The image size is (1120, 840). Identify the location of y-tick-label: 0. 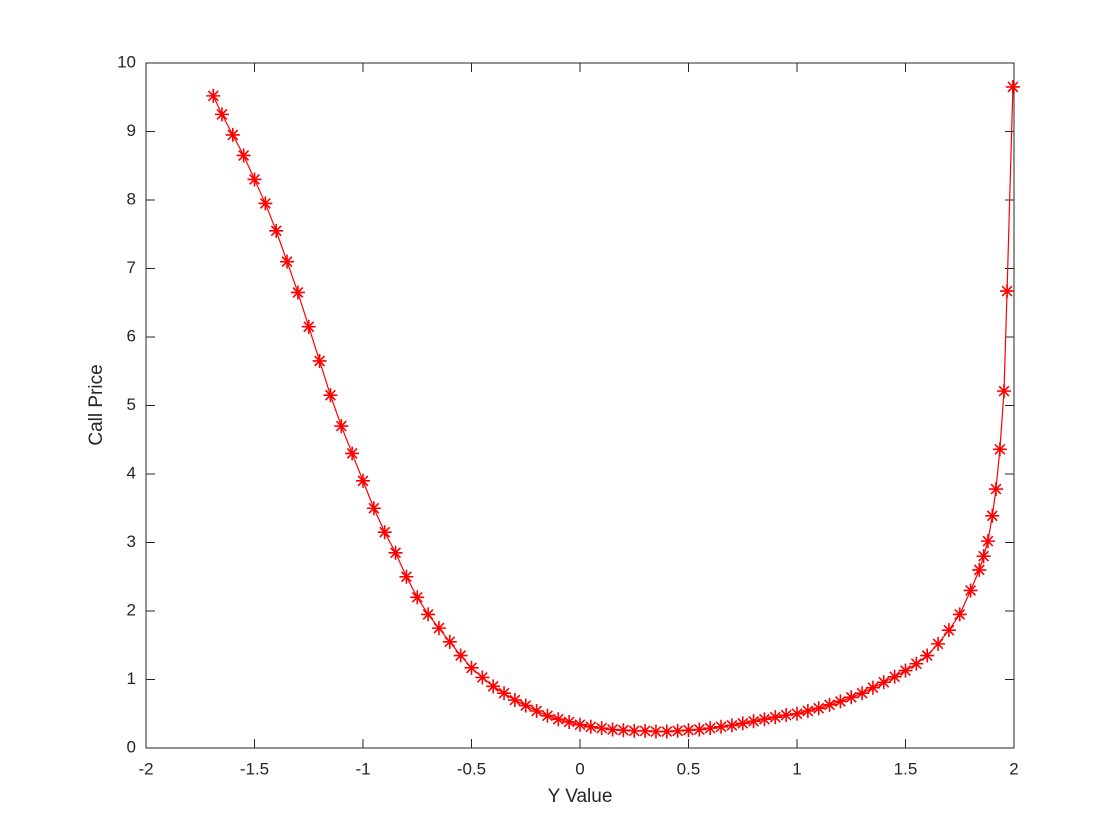
(131, 746).